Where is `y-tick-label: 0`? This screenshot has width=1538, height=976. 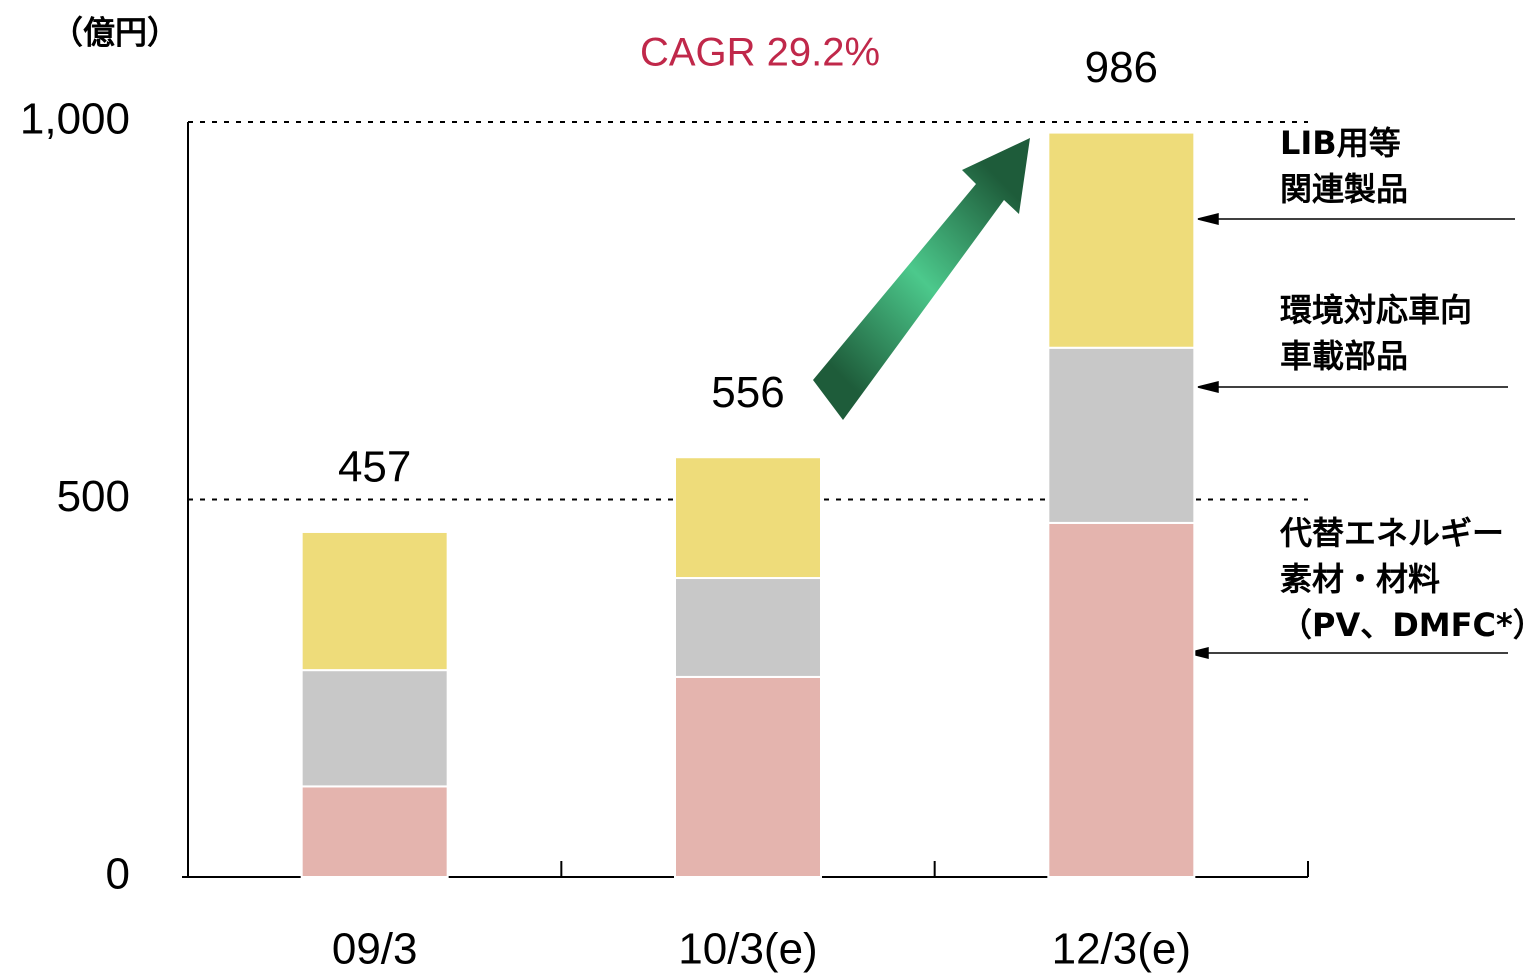 y-tick-label: 0 is located at coordinates (118, 874).